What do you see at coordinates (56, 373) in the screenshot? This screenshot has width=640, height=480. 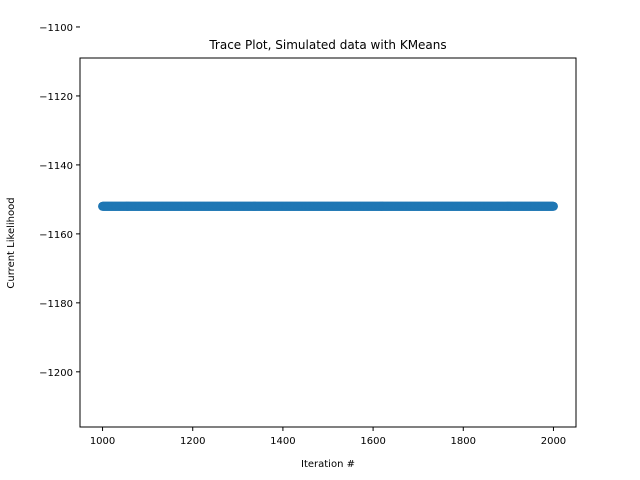 I see `y-tick-label: −1200` at bounding box center [56, 373].